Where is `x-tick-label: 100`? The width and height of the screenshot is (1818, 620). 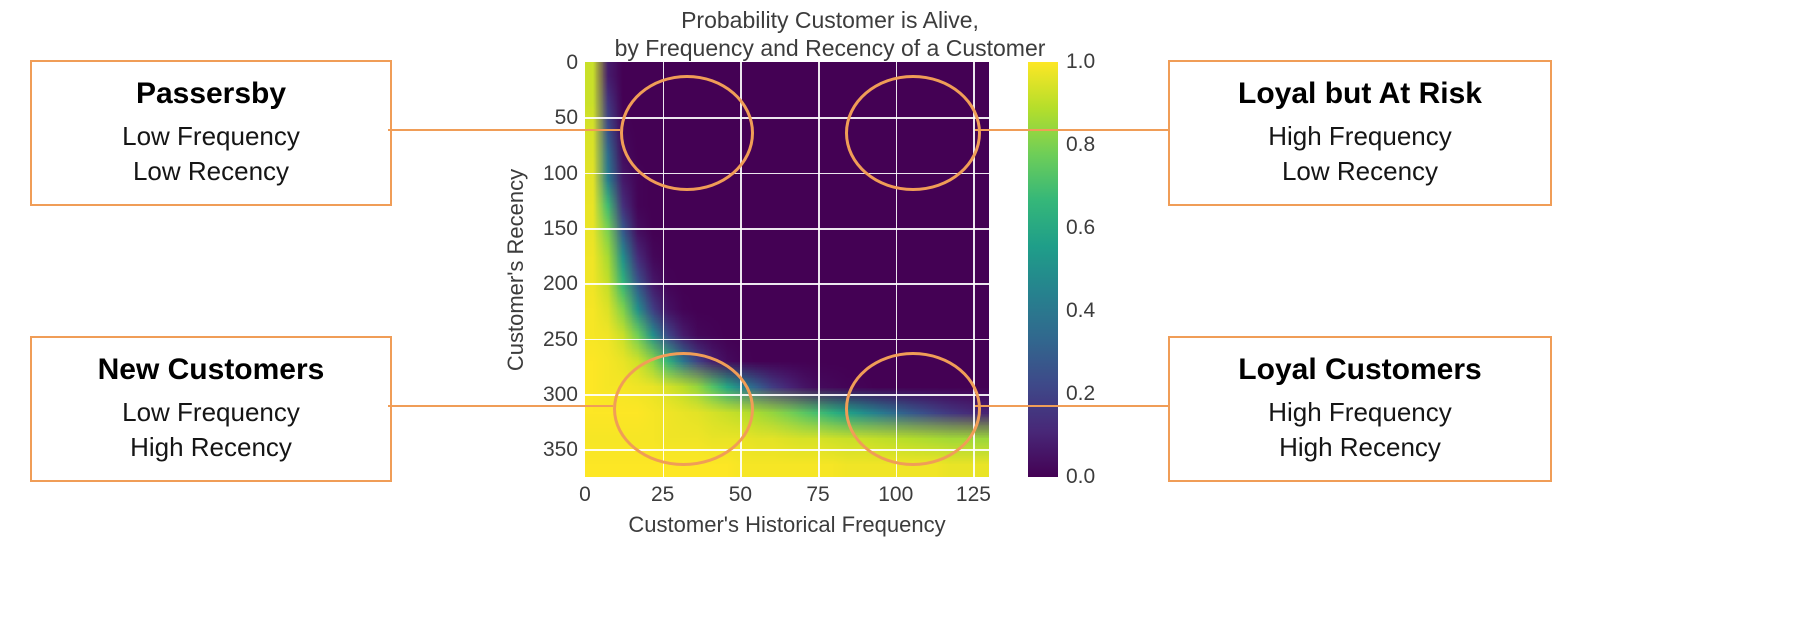
x-tick-label: 100 is located at coordinates (896, 494).